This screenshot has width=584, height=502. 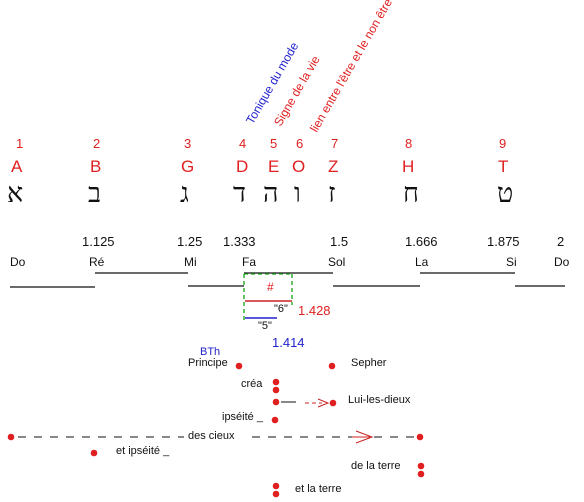 I want to click on ratio-fa: 1.333, so click(x=239, y=241).